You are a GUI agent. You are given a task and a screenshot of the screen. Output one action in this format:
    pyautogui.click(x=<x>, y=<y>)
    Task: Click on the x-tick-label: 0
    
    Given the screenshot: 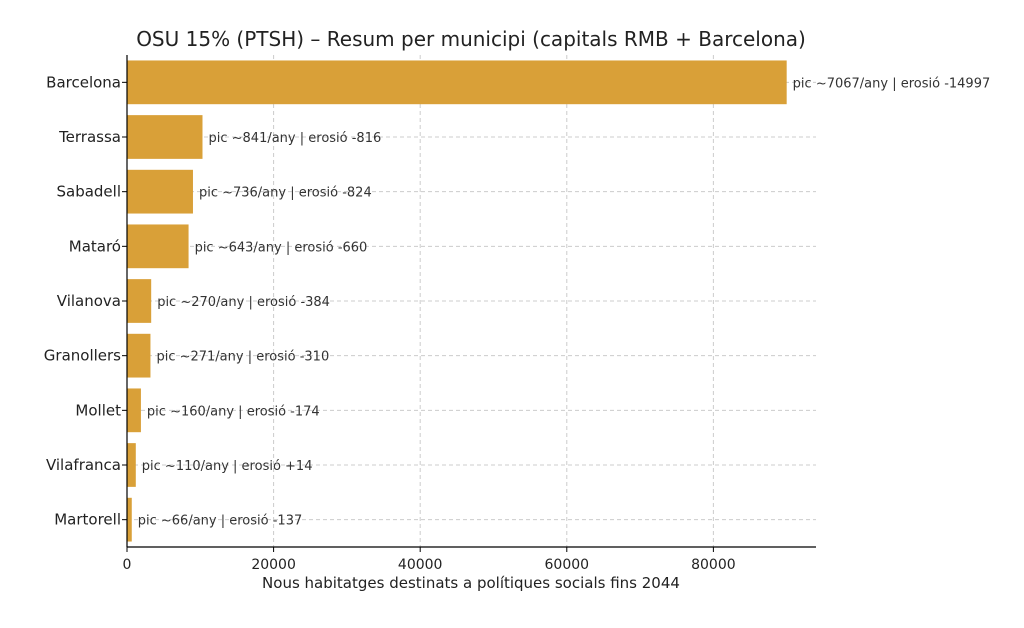 What is the action you would take?
    pyautogui.click(x=127, y=565)
    